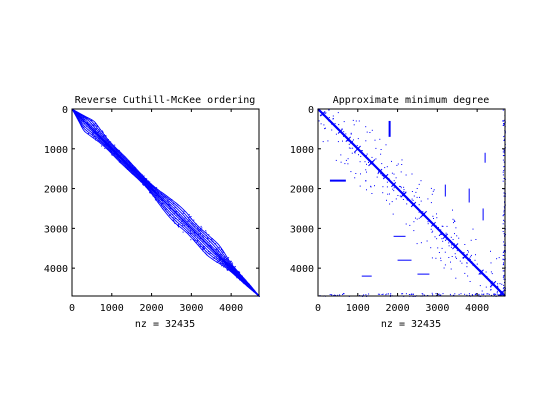 The height and width of the screenshot is (420, 560). I want to click on amd-title: Approximate minimum degree, so click(411, 100).